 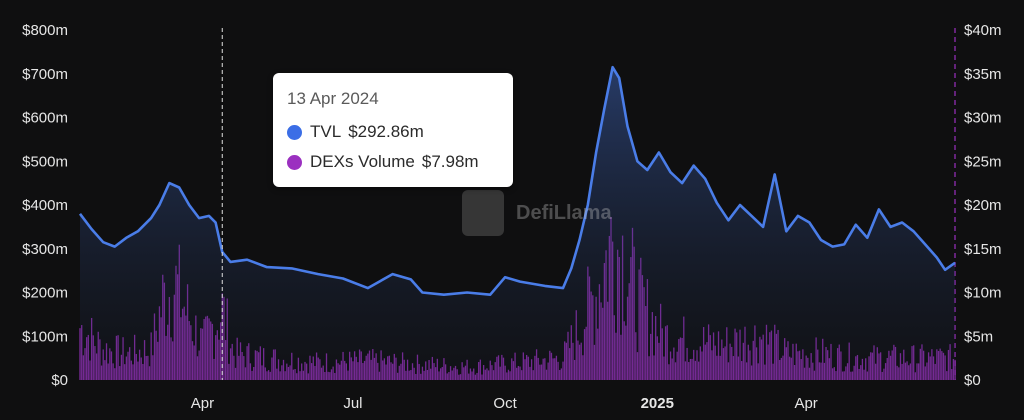 What do you see at coordinates (450, 161) in the screenshot?
I see `tooltip-value: $7.98m` at bounding box center [450, 161].